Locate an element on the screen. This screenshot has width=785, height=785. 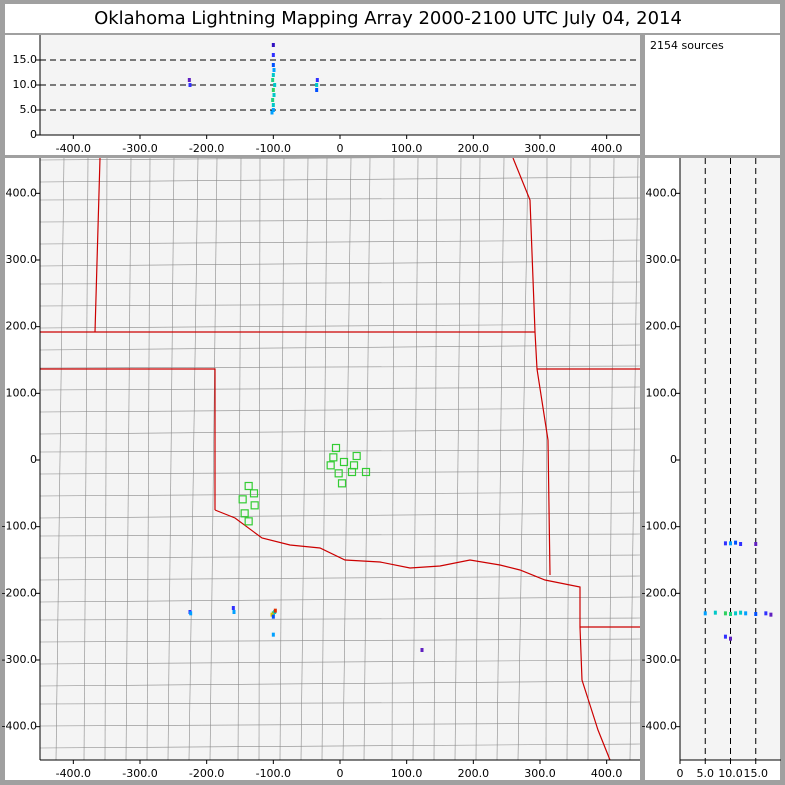
y-tick-label: 400.0 is located at coordinates (22, 192).